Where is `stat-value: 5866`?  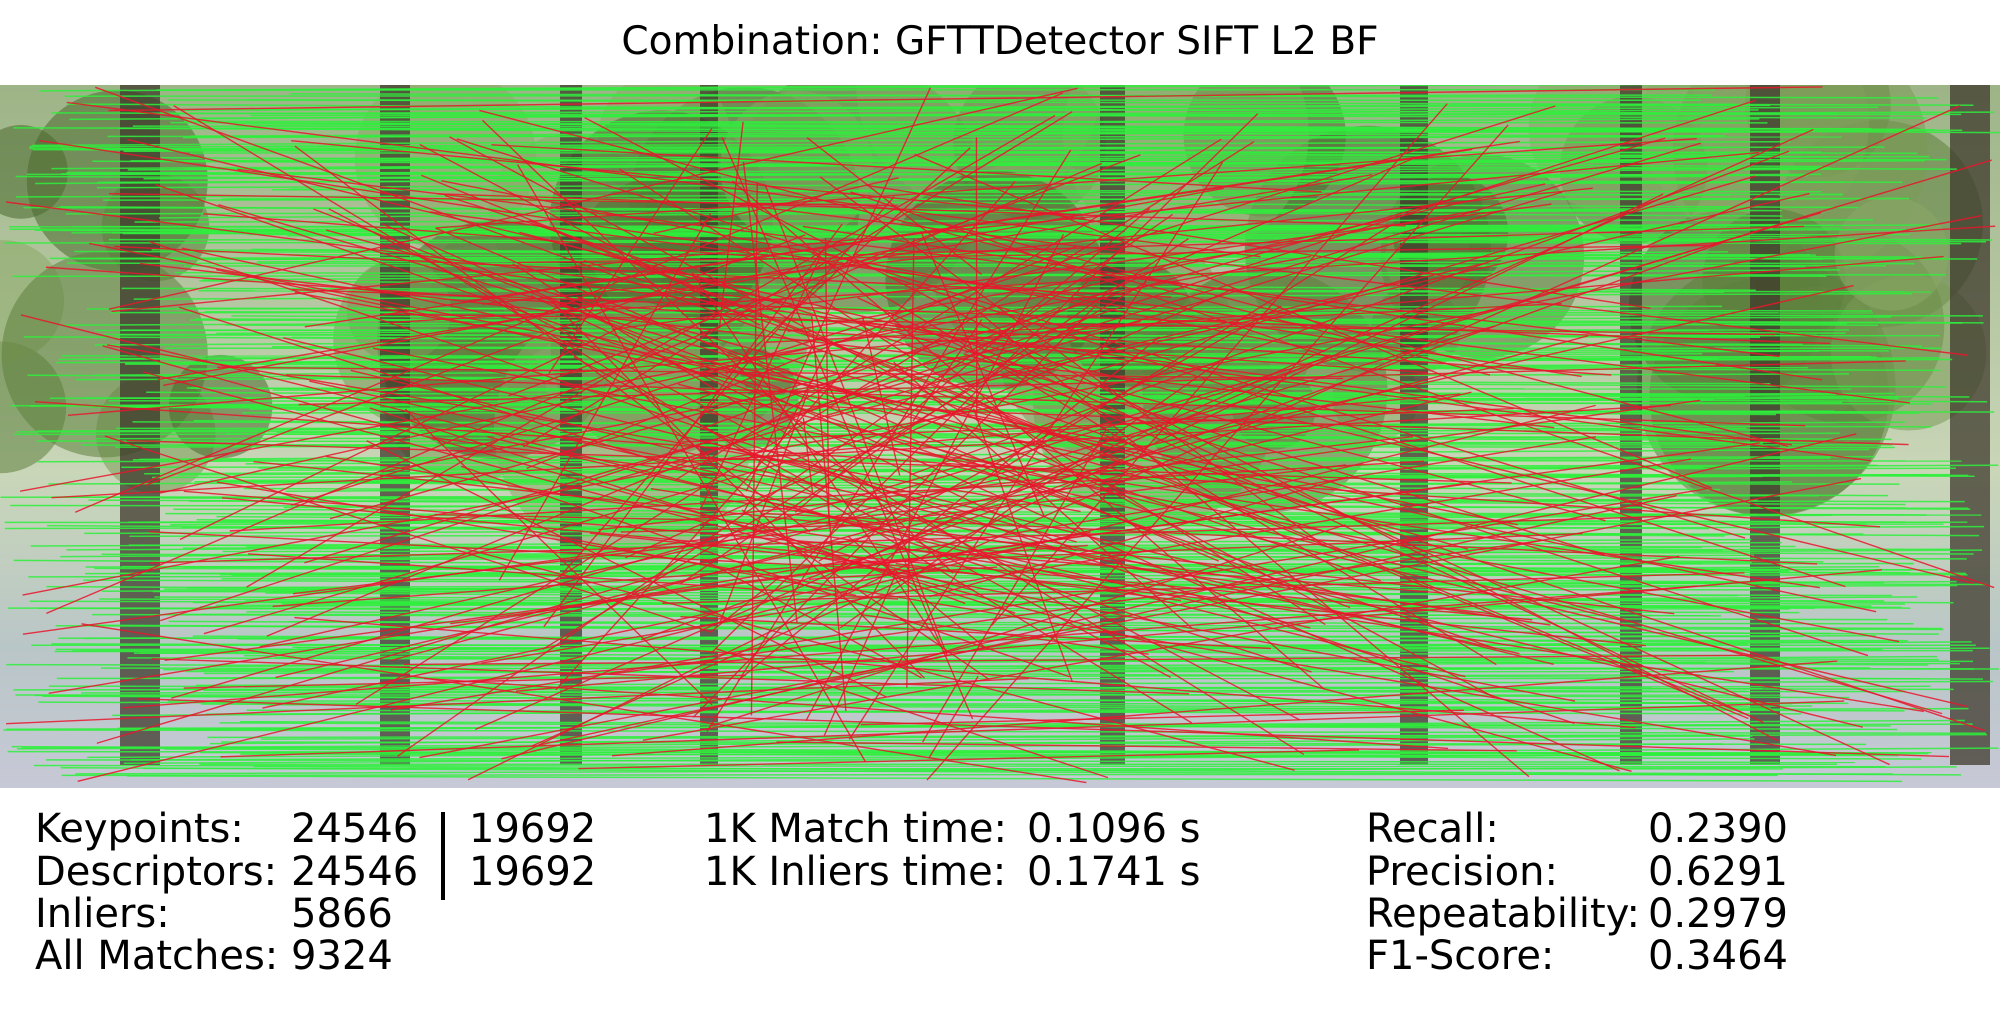 stat-value: 5866 is located at coordinates (342, 914).